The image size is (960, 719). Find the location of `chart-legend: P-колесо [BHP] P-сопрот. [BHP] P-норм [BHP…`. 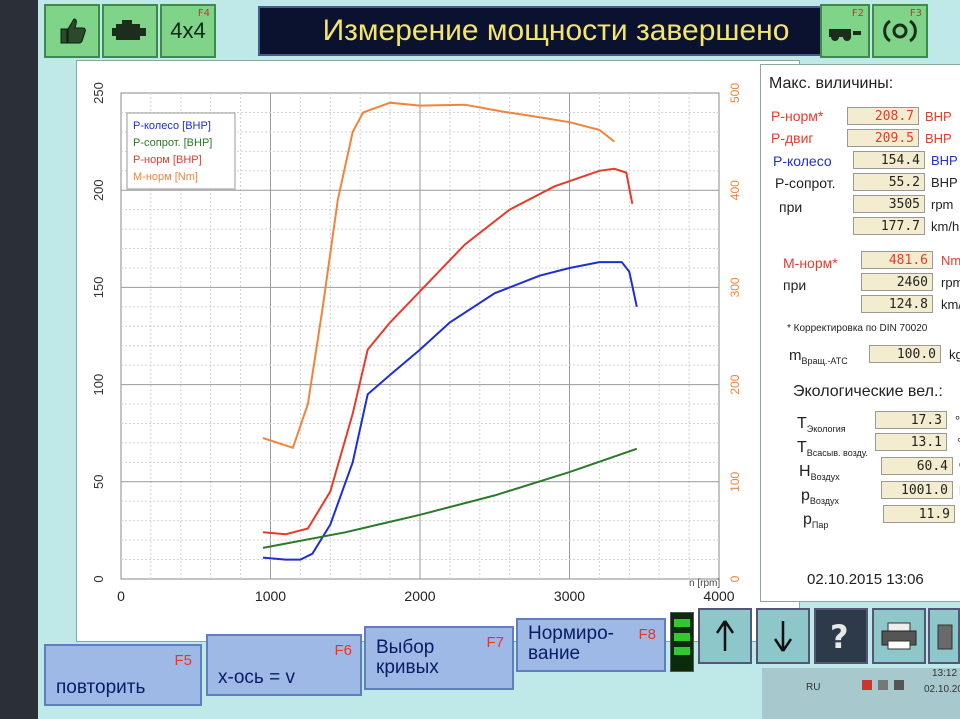

chart-legend: P-колесо [BHP] P-сопрот. [BHP] P-норм [BHP… is located at coordinates (181, 151).